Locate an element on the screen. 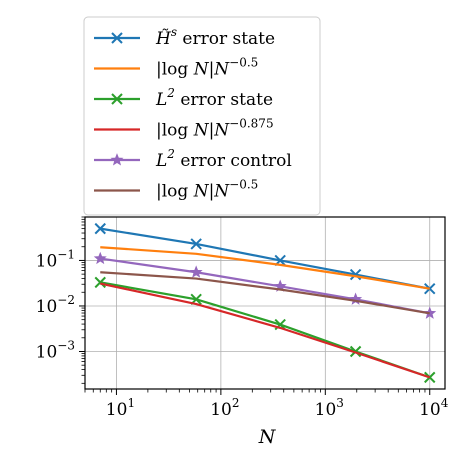 This screenshot has height=471, width=474. x-tick-label-0: 10¹ is located at coordinates (120, 408).